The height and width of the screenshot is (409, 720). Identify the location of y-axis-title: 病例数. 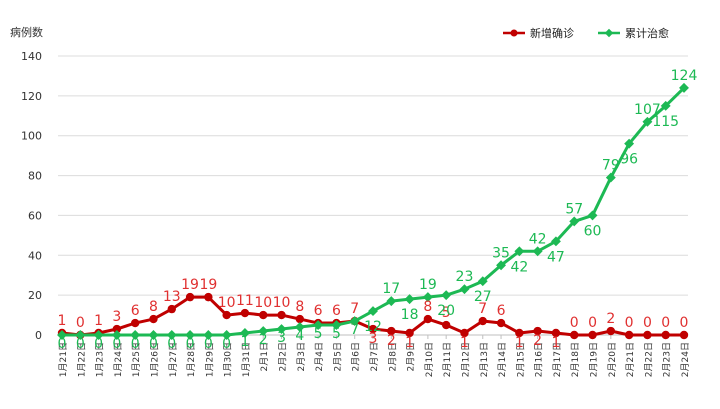
(26, 32).